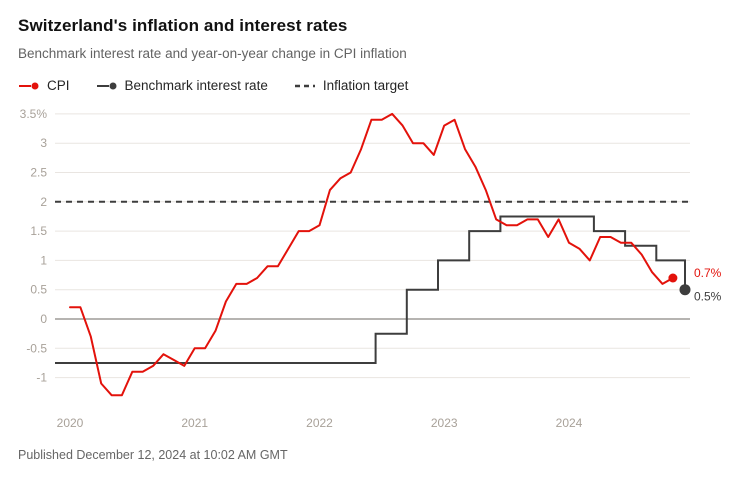  What do you see at coordinates (36, 348) in the screenshot?
I see `y-tick-label: -0.5` at bounding box center [36, 348].